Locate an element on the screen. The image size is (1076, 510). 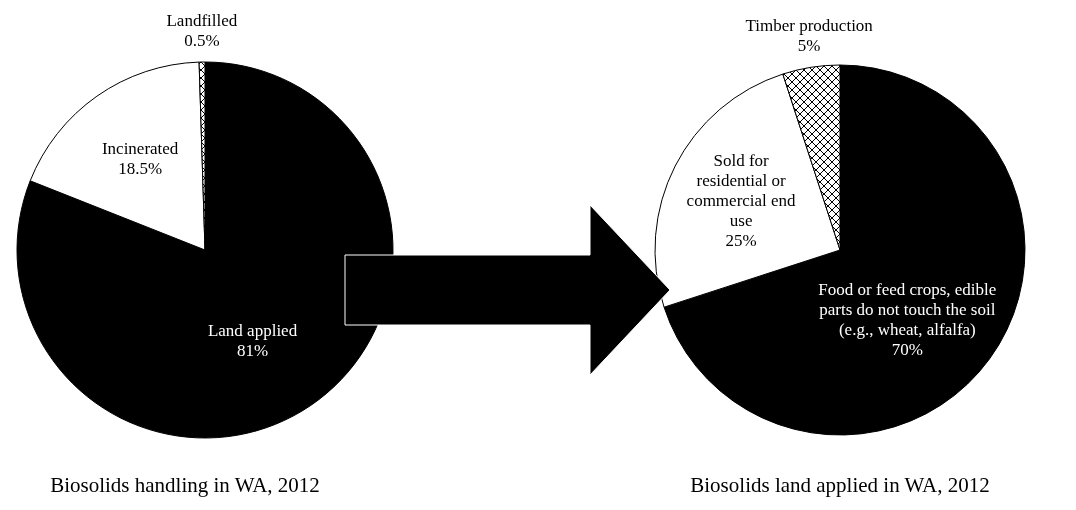
text: Biosolids handling in WA, 2012 is located at coordinates (185, 485).